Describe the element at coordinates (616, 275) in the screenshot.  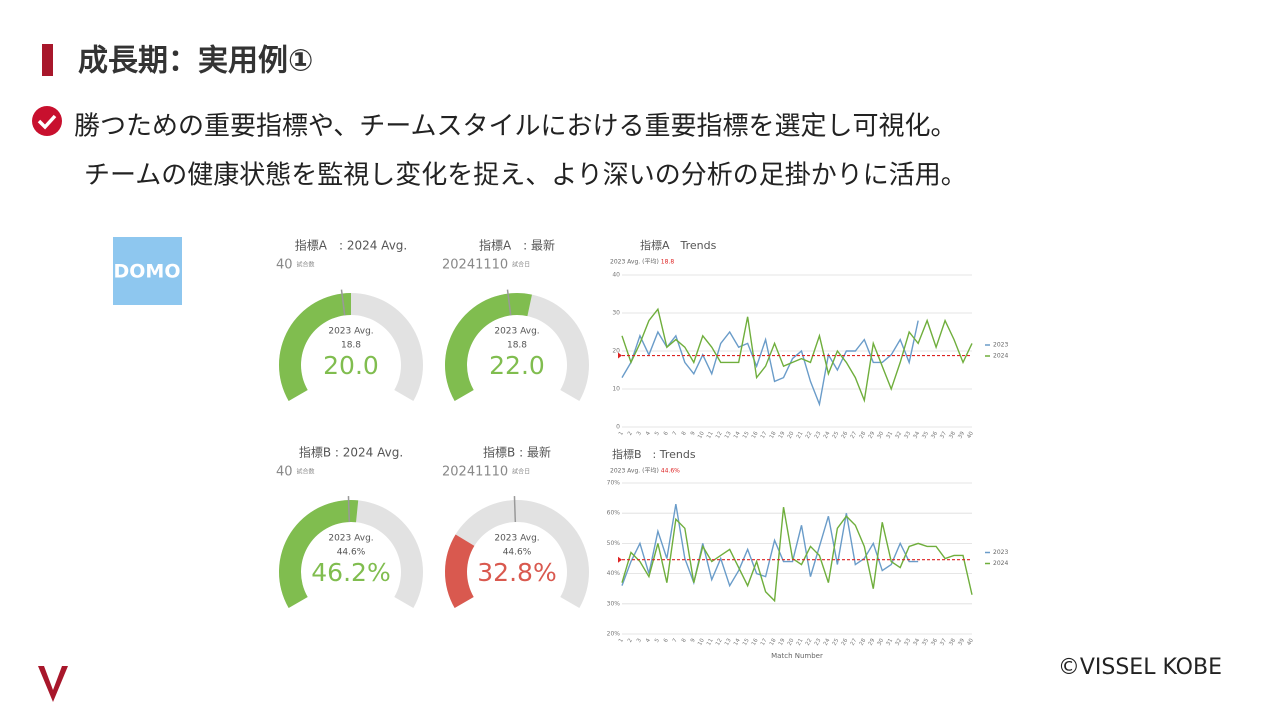
I see `y-tick-label: 40` at that location.